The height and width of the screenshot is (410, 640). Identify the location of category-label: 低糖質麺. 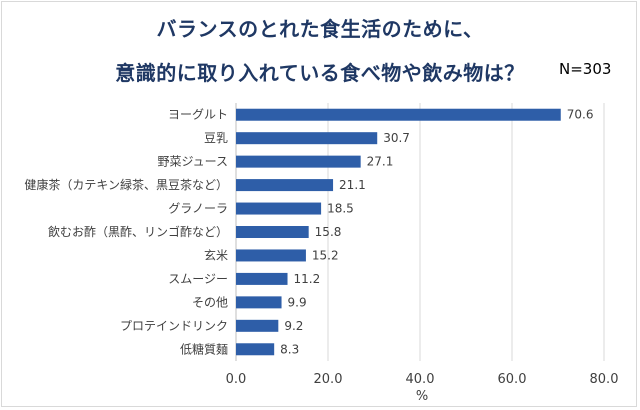
(204, 348).